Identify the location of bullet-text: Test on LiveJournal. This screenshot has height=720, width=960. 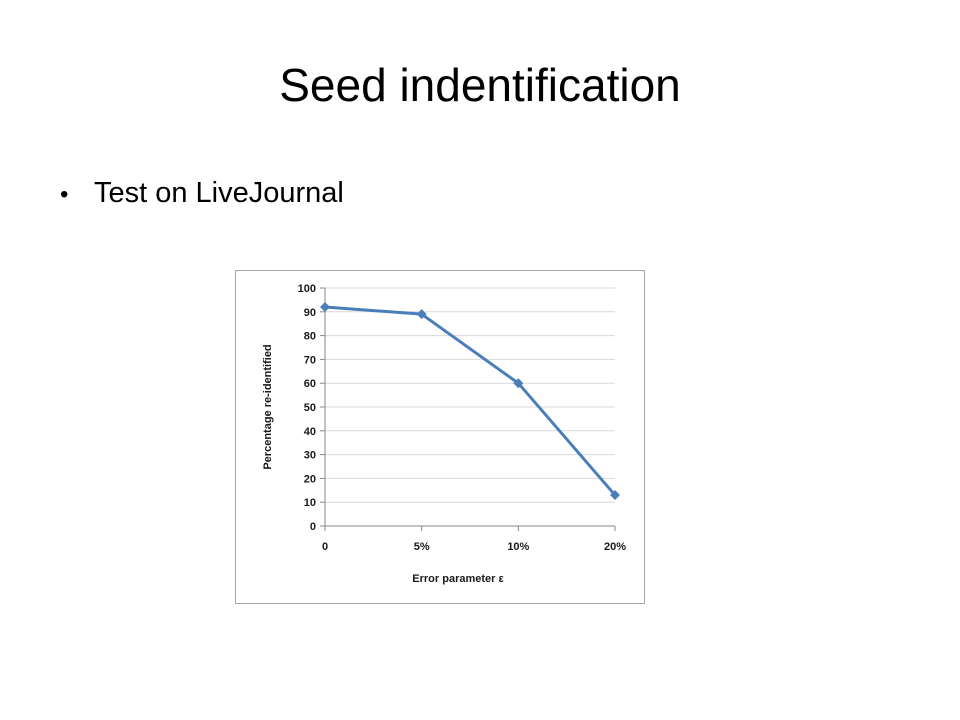
(219, 193).